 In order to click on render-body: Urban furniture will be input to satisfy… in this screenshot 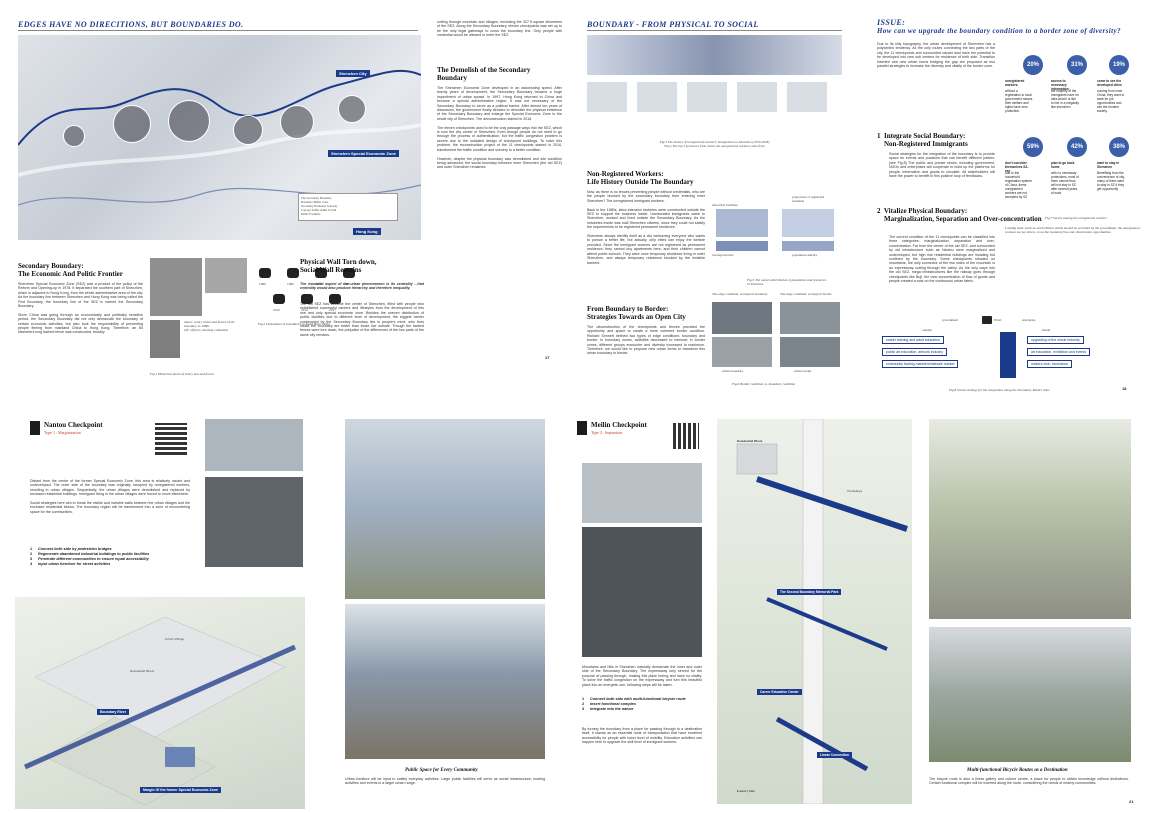, I will do `click(445, 781)`.